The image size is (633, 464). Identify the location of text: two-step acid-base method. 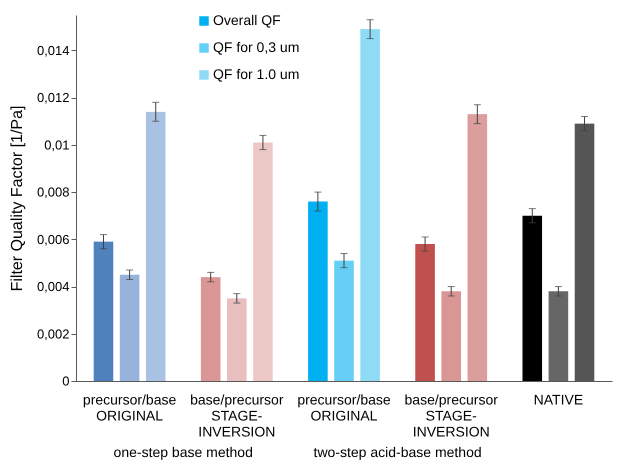
(398, 452).